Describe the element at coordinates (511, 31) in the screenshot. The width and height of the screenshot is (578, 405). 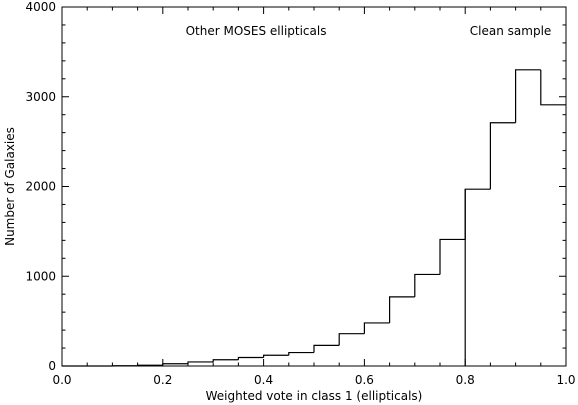
I see `annotation-clean-sample: Clean sample` at that location.